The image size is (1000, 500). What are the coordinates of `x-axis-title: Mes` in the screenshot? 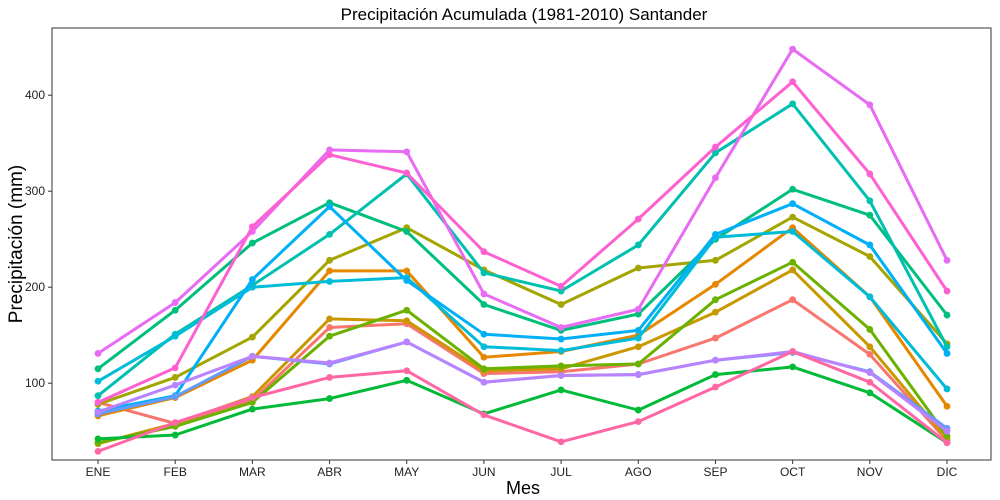 It's located at (523, 488).